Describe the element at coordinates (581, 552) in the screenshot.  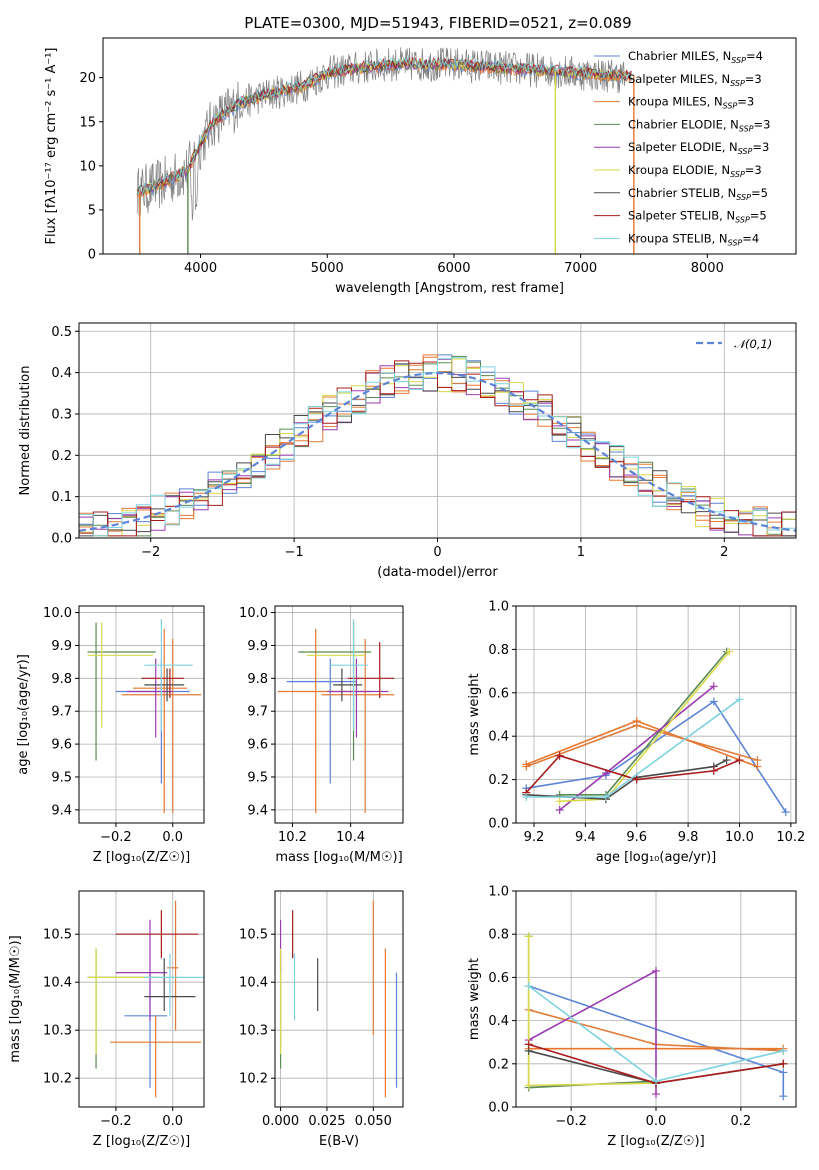
I see `x-tick-label: 1` at that location.